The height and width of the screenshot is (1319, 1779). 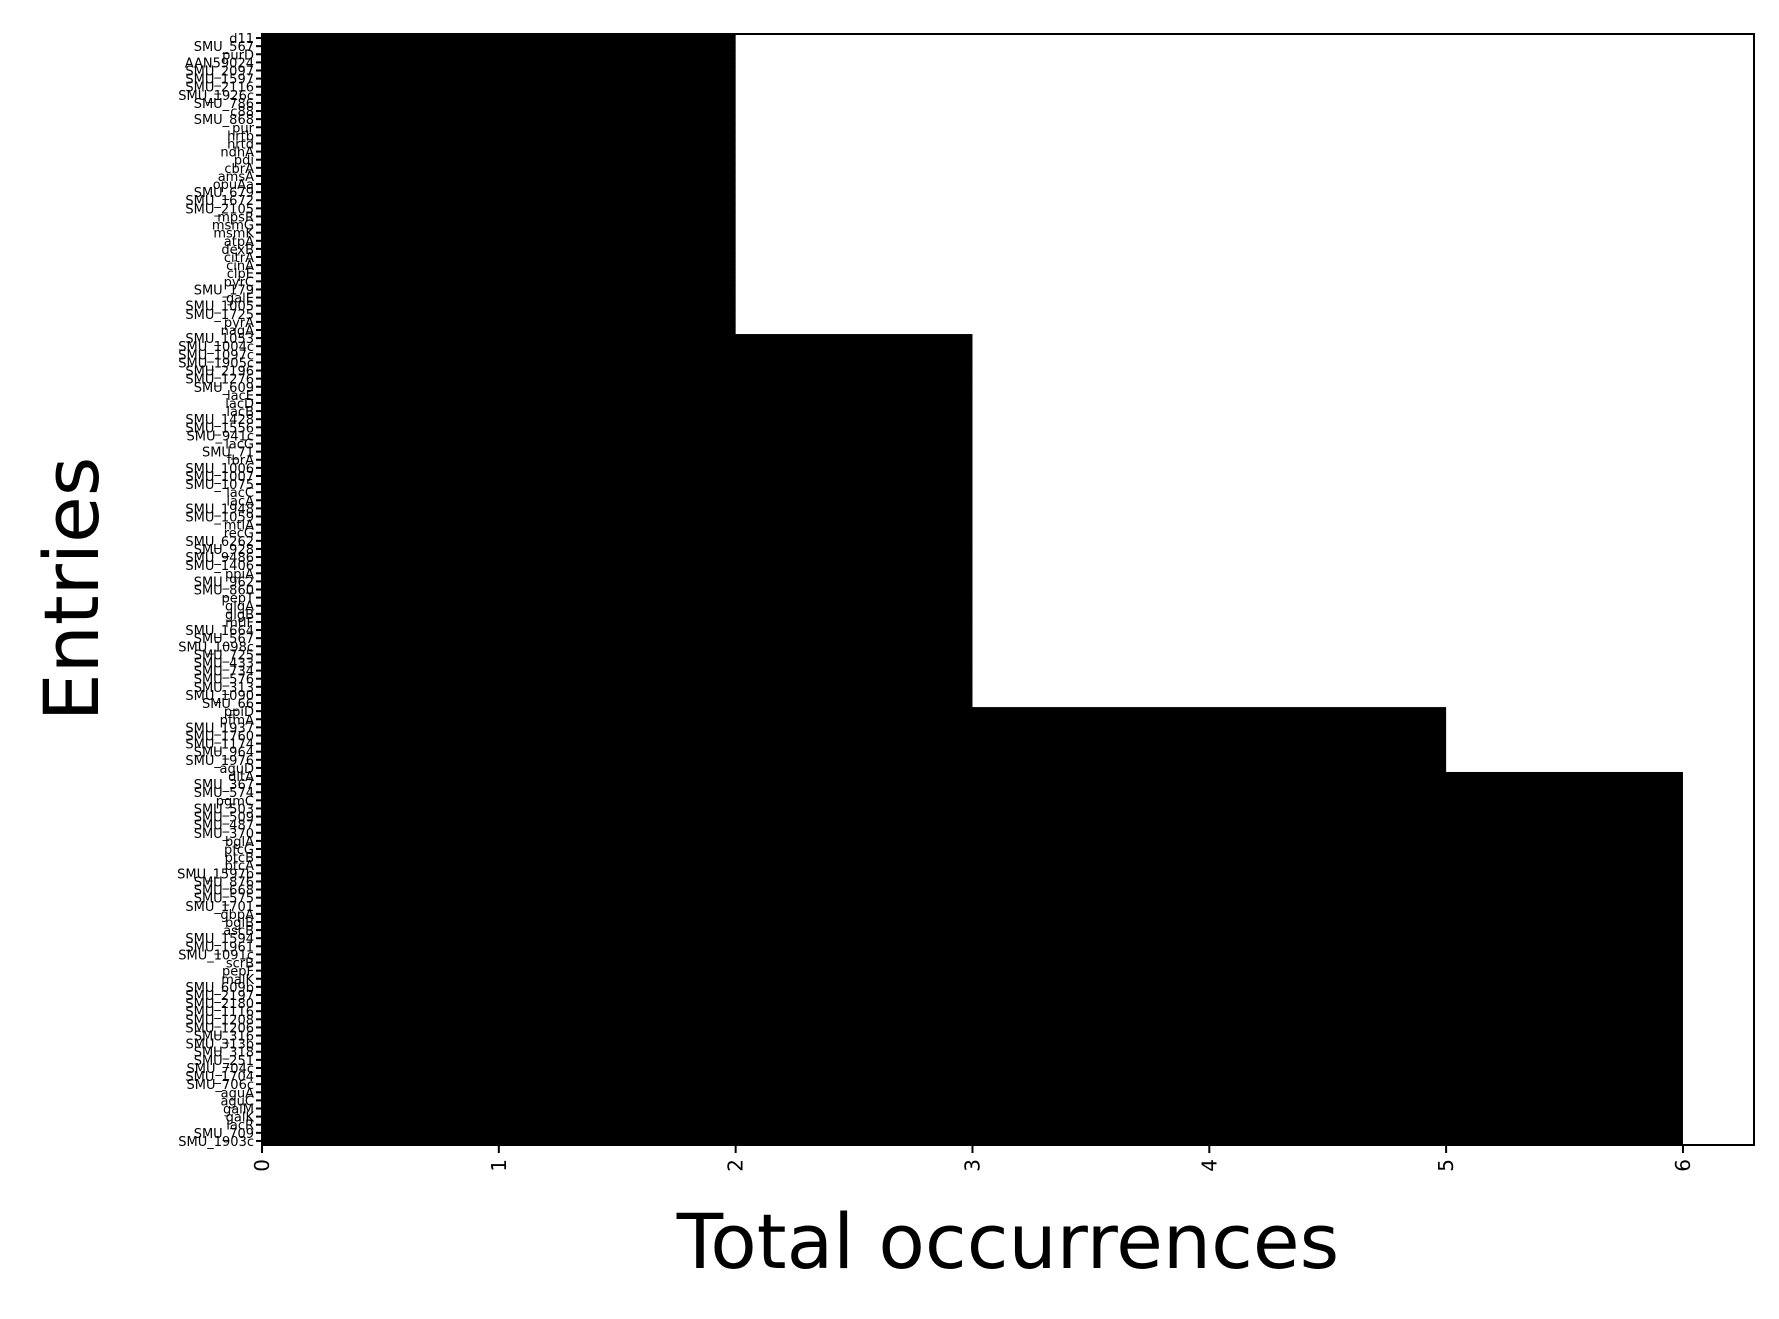 I want to click on y-tick-label: lacG, so click(x=239, y=445).